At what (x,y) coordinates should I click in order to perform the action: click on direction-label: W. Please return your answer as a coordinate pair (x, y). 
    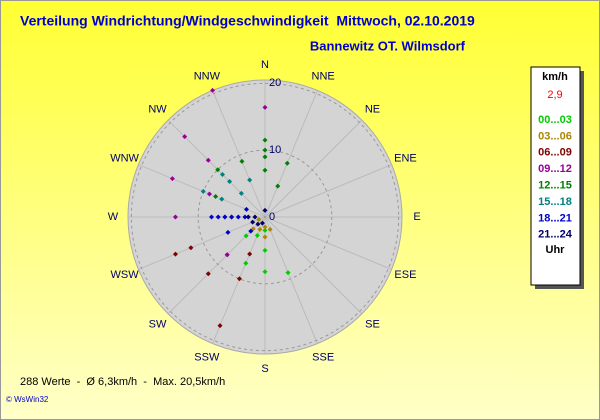
    Looking at the image, I should click on (113, 217).